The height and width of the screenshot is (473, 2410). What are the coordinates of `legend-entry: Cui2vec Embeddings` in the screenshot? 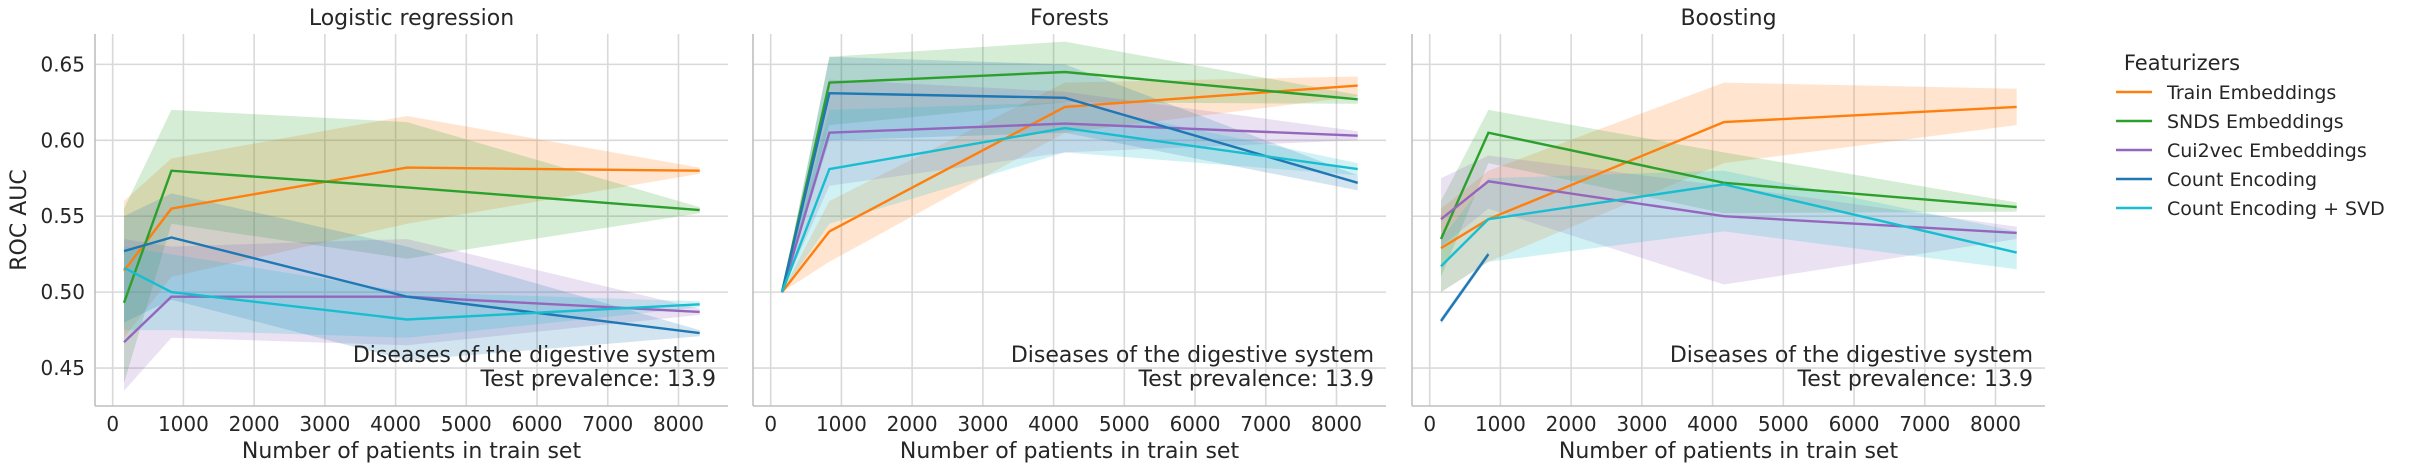 It's located at (2241, 151).